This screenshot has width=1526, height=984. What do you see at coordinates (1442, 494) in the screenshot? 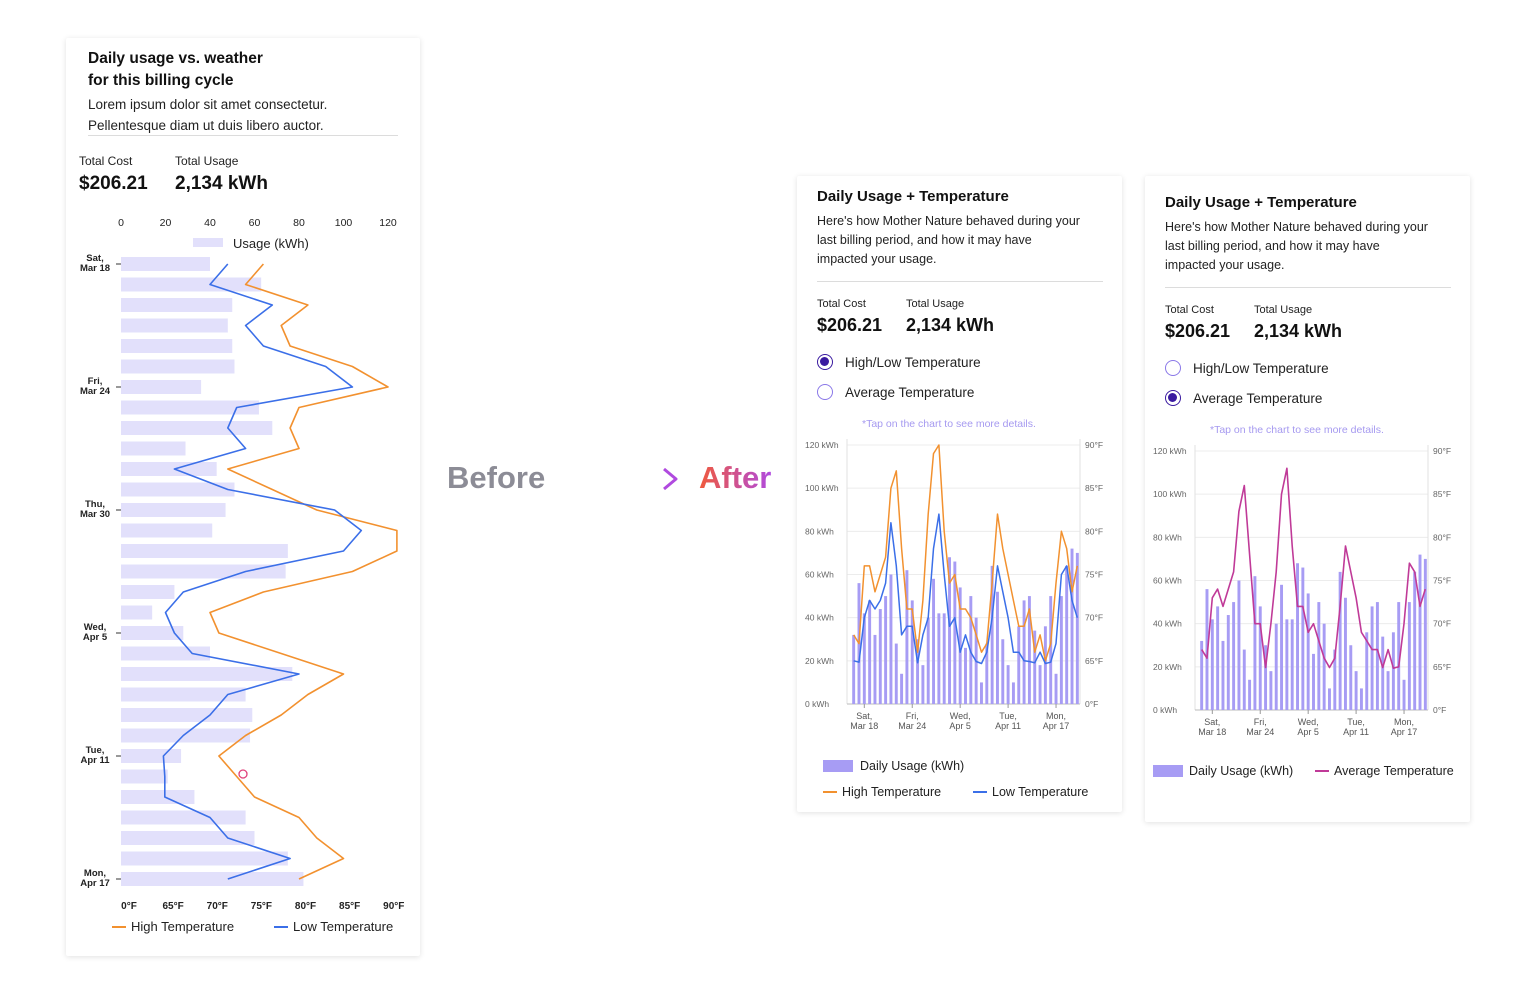
I see `y2-tick-label: 85°F` at bounding box center [1442, 494].